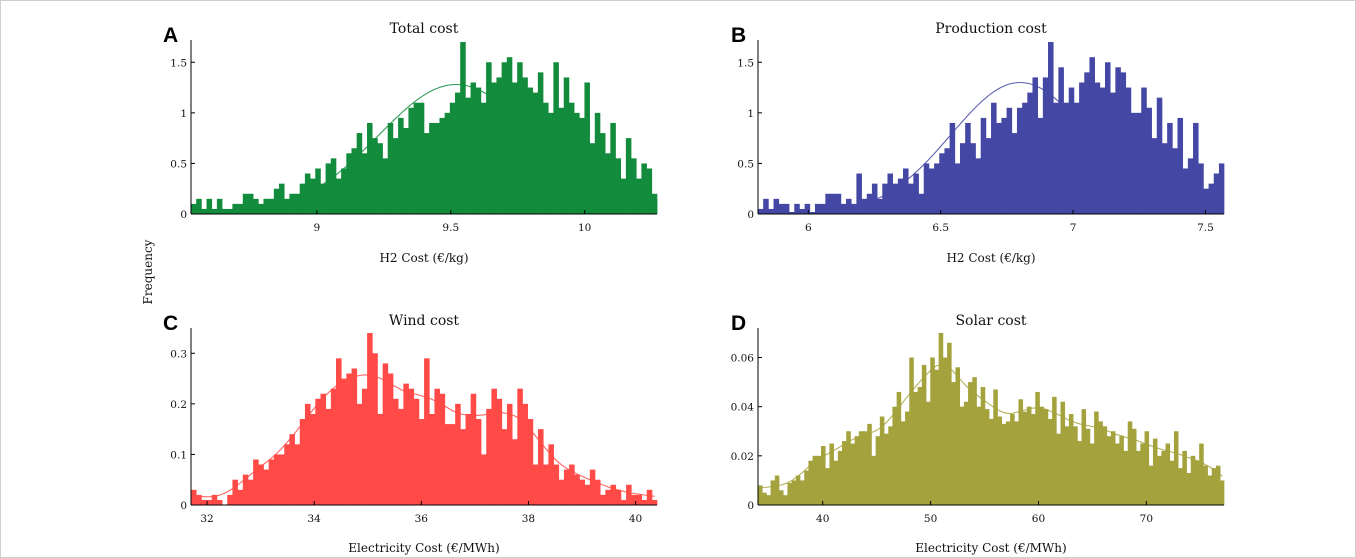 The image size is (1356, 558). I want to click on x-tick-label: 36, so click(422, 519).